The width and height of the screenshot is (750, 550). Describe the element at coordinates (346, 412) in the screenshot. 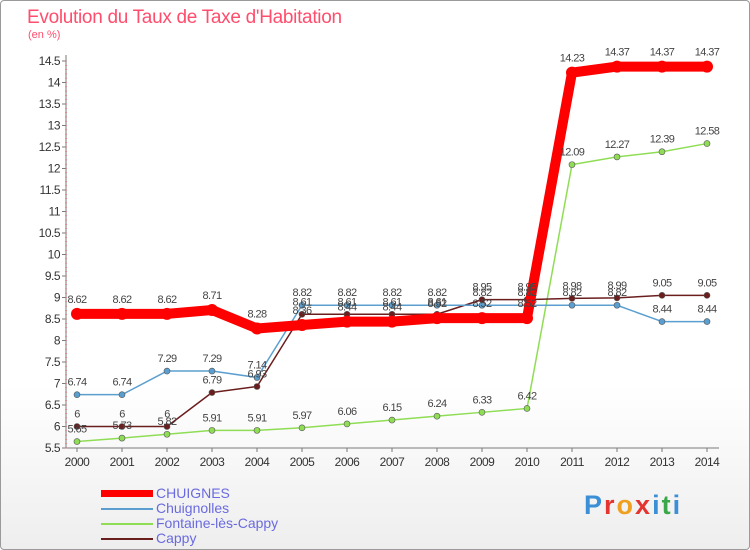

I see `data-label: 6.06` at that location.